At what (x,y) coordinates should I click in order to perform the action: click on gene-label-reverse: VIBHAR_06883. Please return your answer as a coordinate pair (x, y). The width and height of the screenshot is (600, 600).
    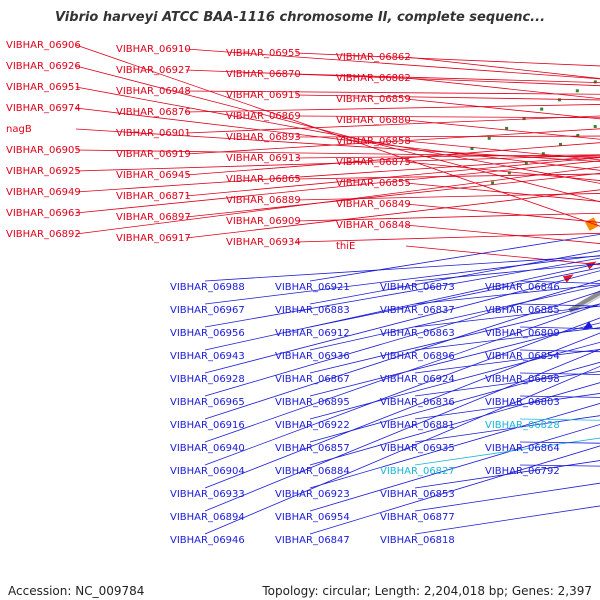
    Looking at the image, I should click on (312, 310).